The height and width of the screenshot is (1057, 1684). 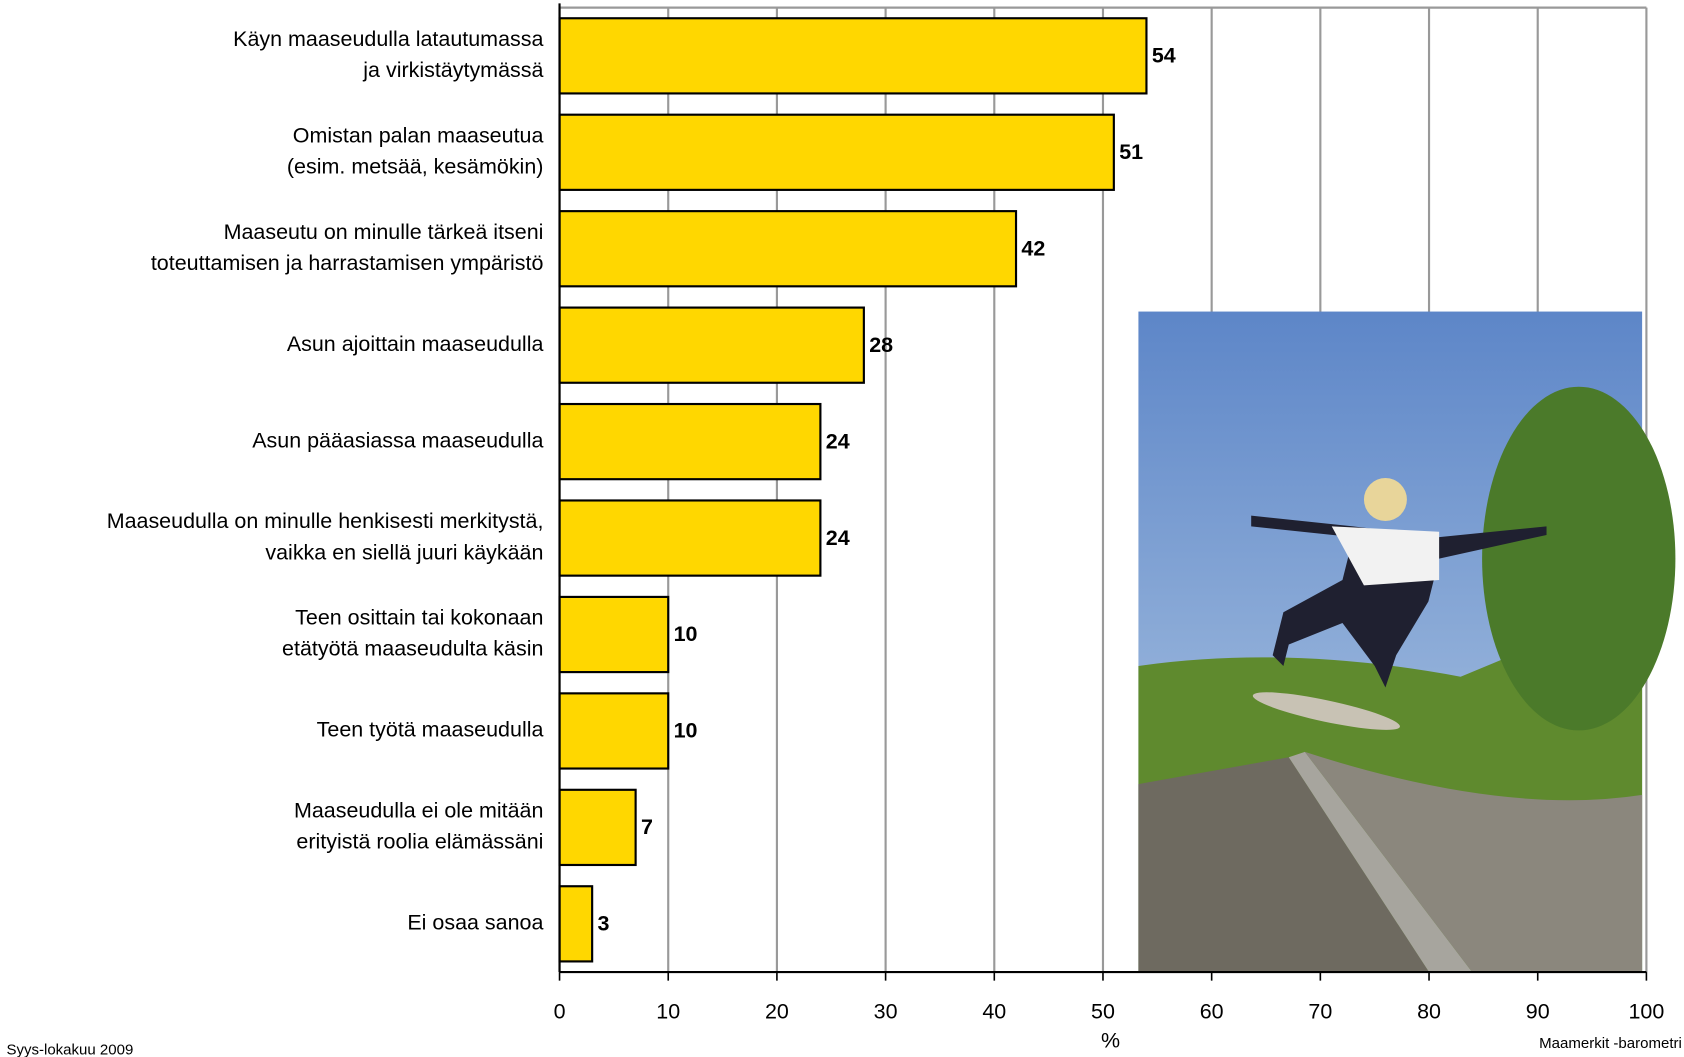 I want to click on y-tick-label: Ei osaa sanoa, so click(x=475, y=923).